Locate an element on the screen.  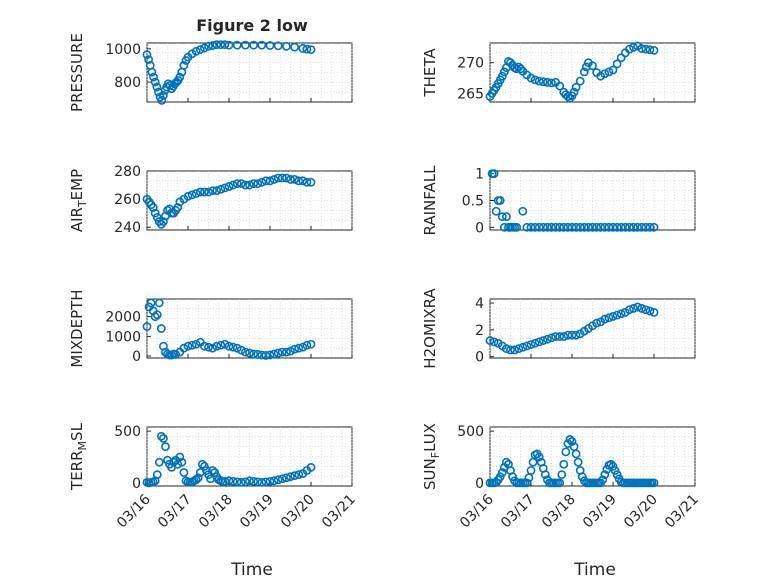
x-tick-label: 03/16 is located at coordinates (477, 511).